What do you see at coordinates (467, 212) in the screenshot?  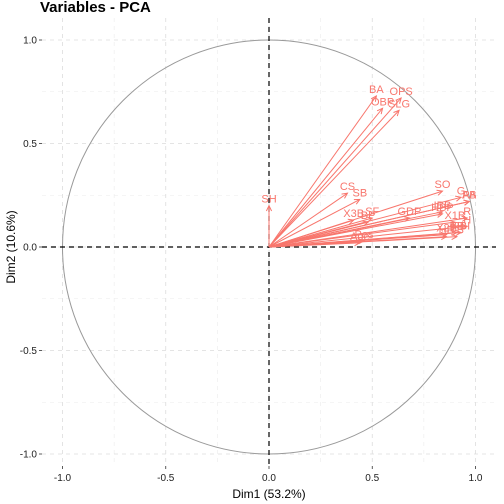 I see `variable-label-r: R` at bounding box center [467, 212].